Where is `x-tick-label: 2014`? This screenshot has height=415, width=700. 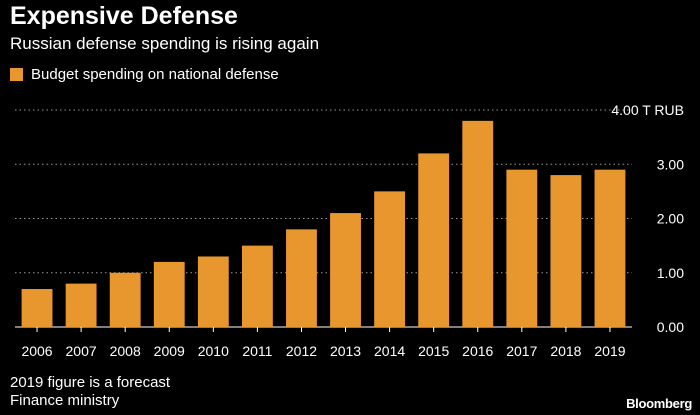
x-tick-label: 2014 is located at coordinates (389, 351).